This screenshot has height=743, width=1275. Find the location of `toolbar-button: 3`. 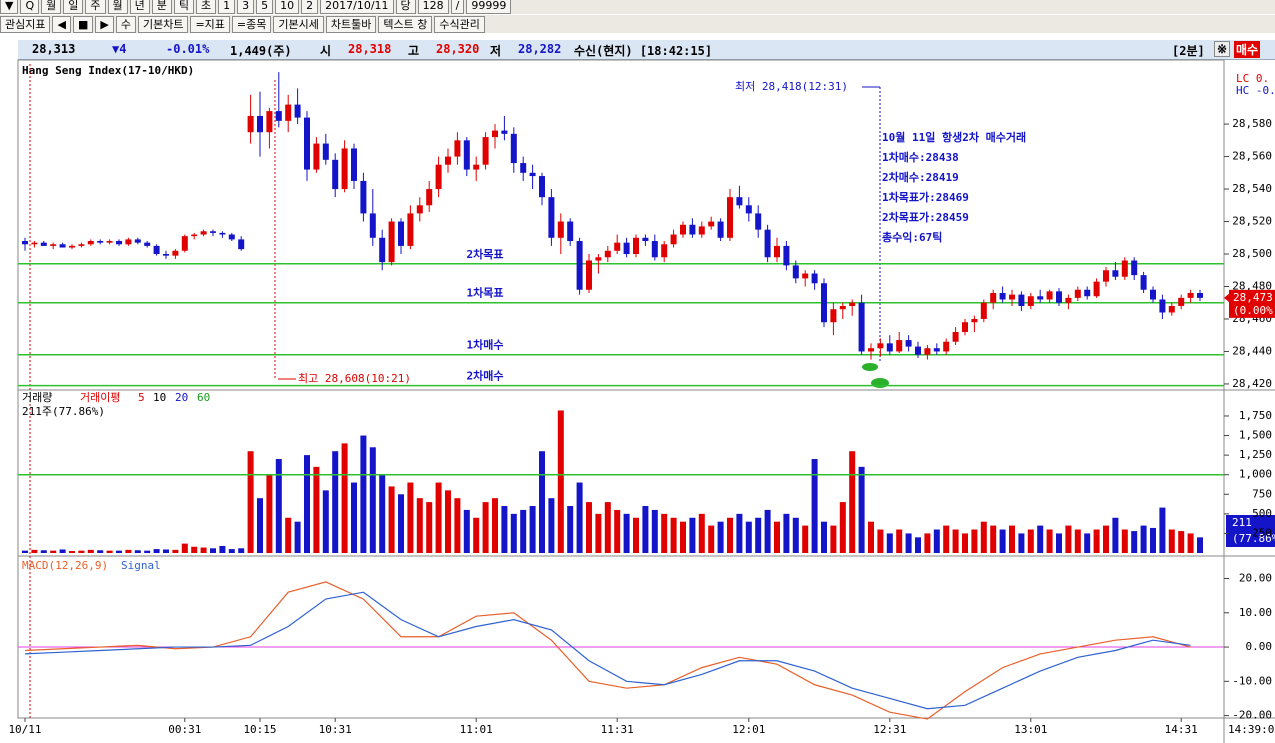

toolbar-button: 3 is located at coordinates (246, 7).